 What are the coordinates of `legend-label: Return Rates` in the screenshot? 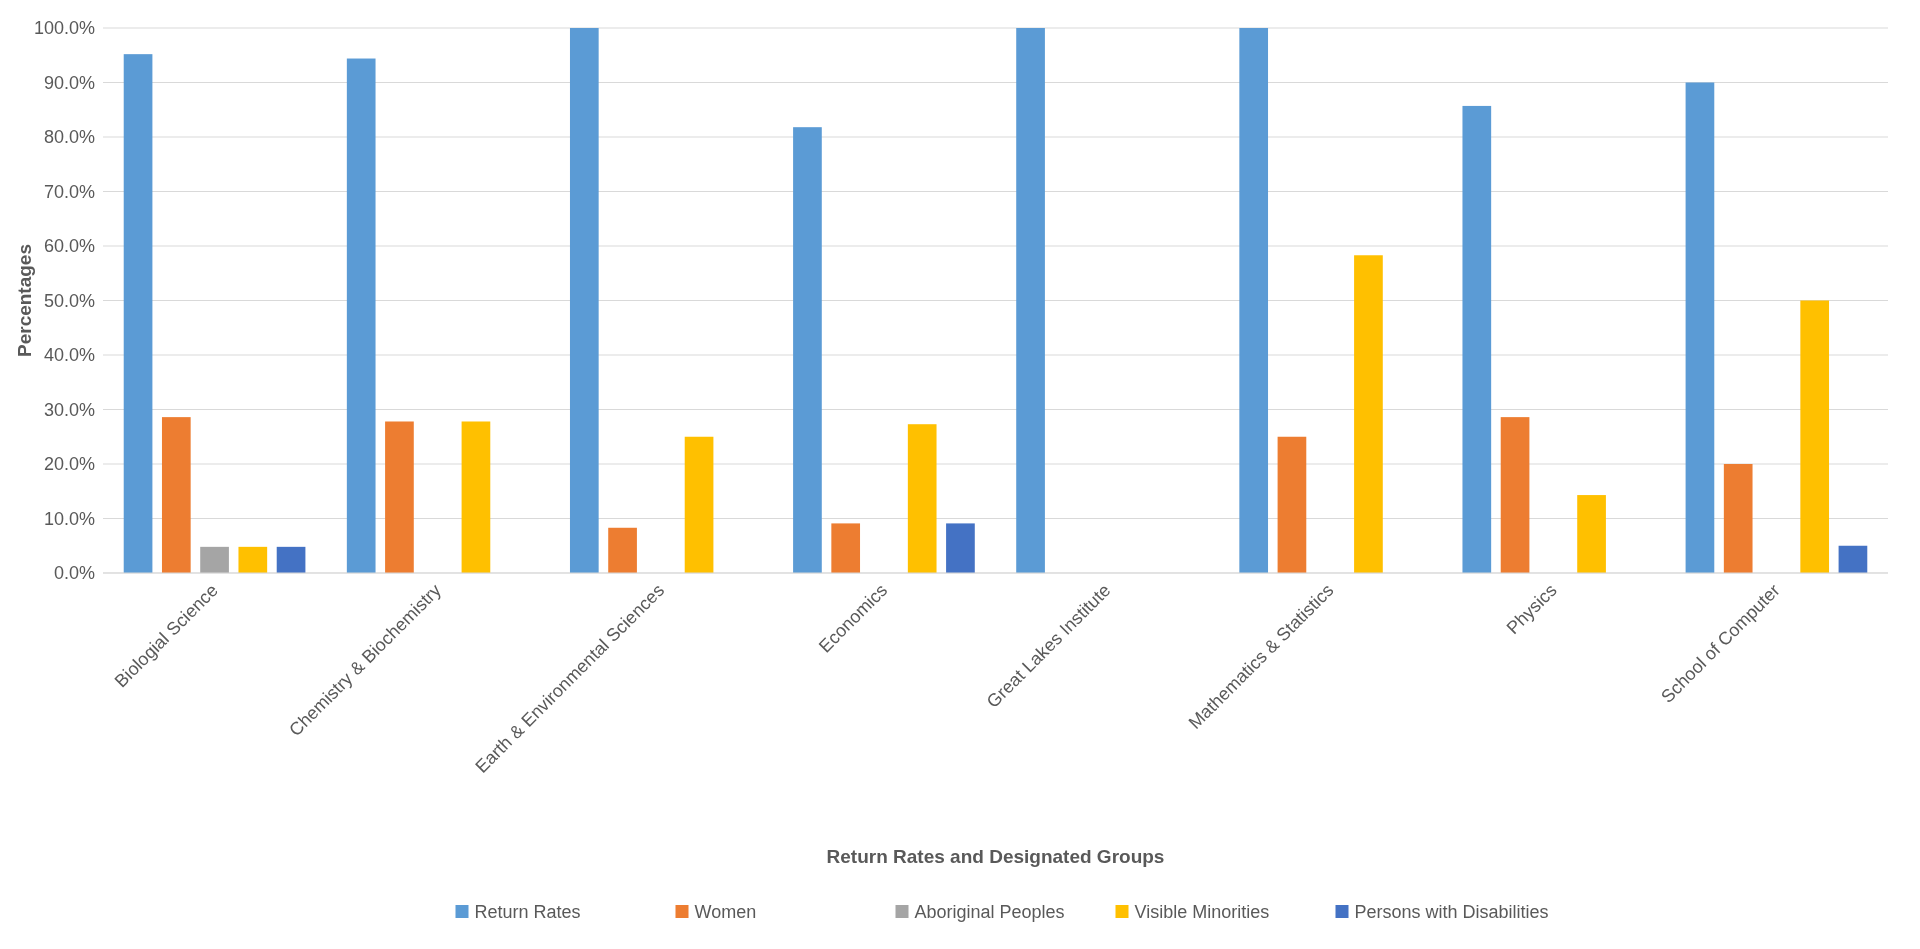 It's located at (527, 912).